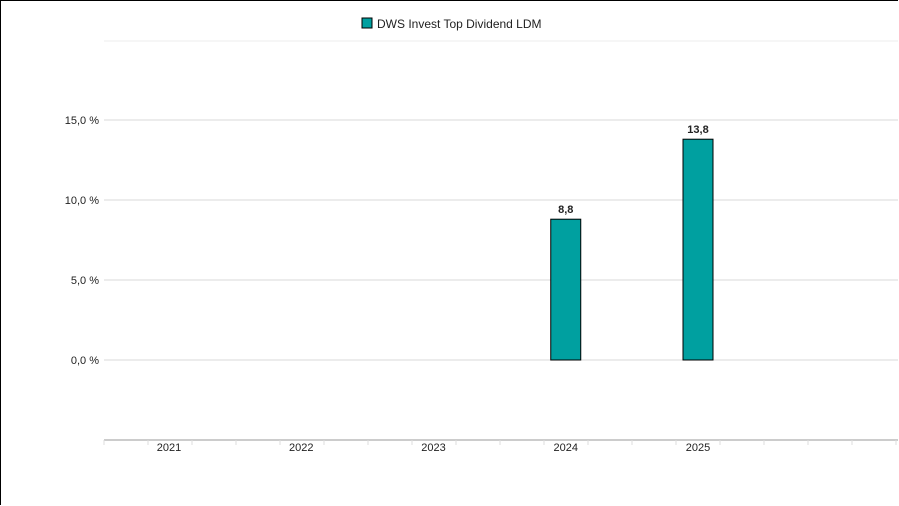 Image resolution: width=899 pixels, height=506 pixels. I want to click on x-tick-label: 2023, so click(433, 448).